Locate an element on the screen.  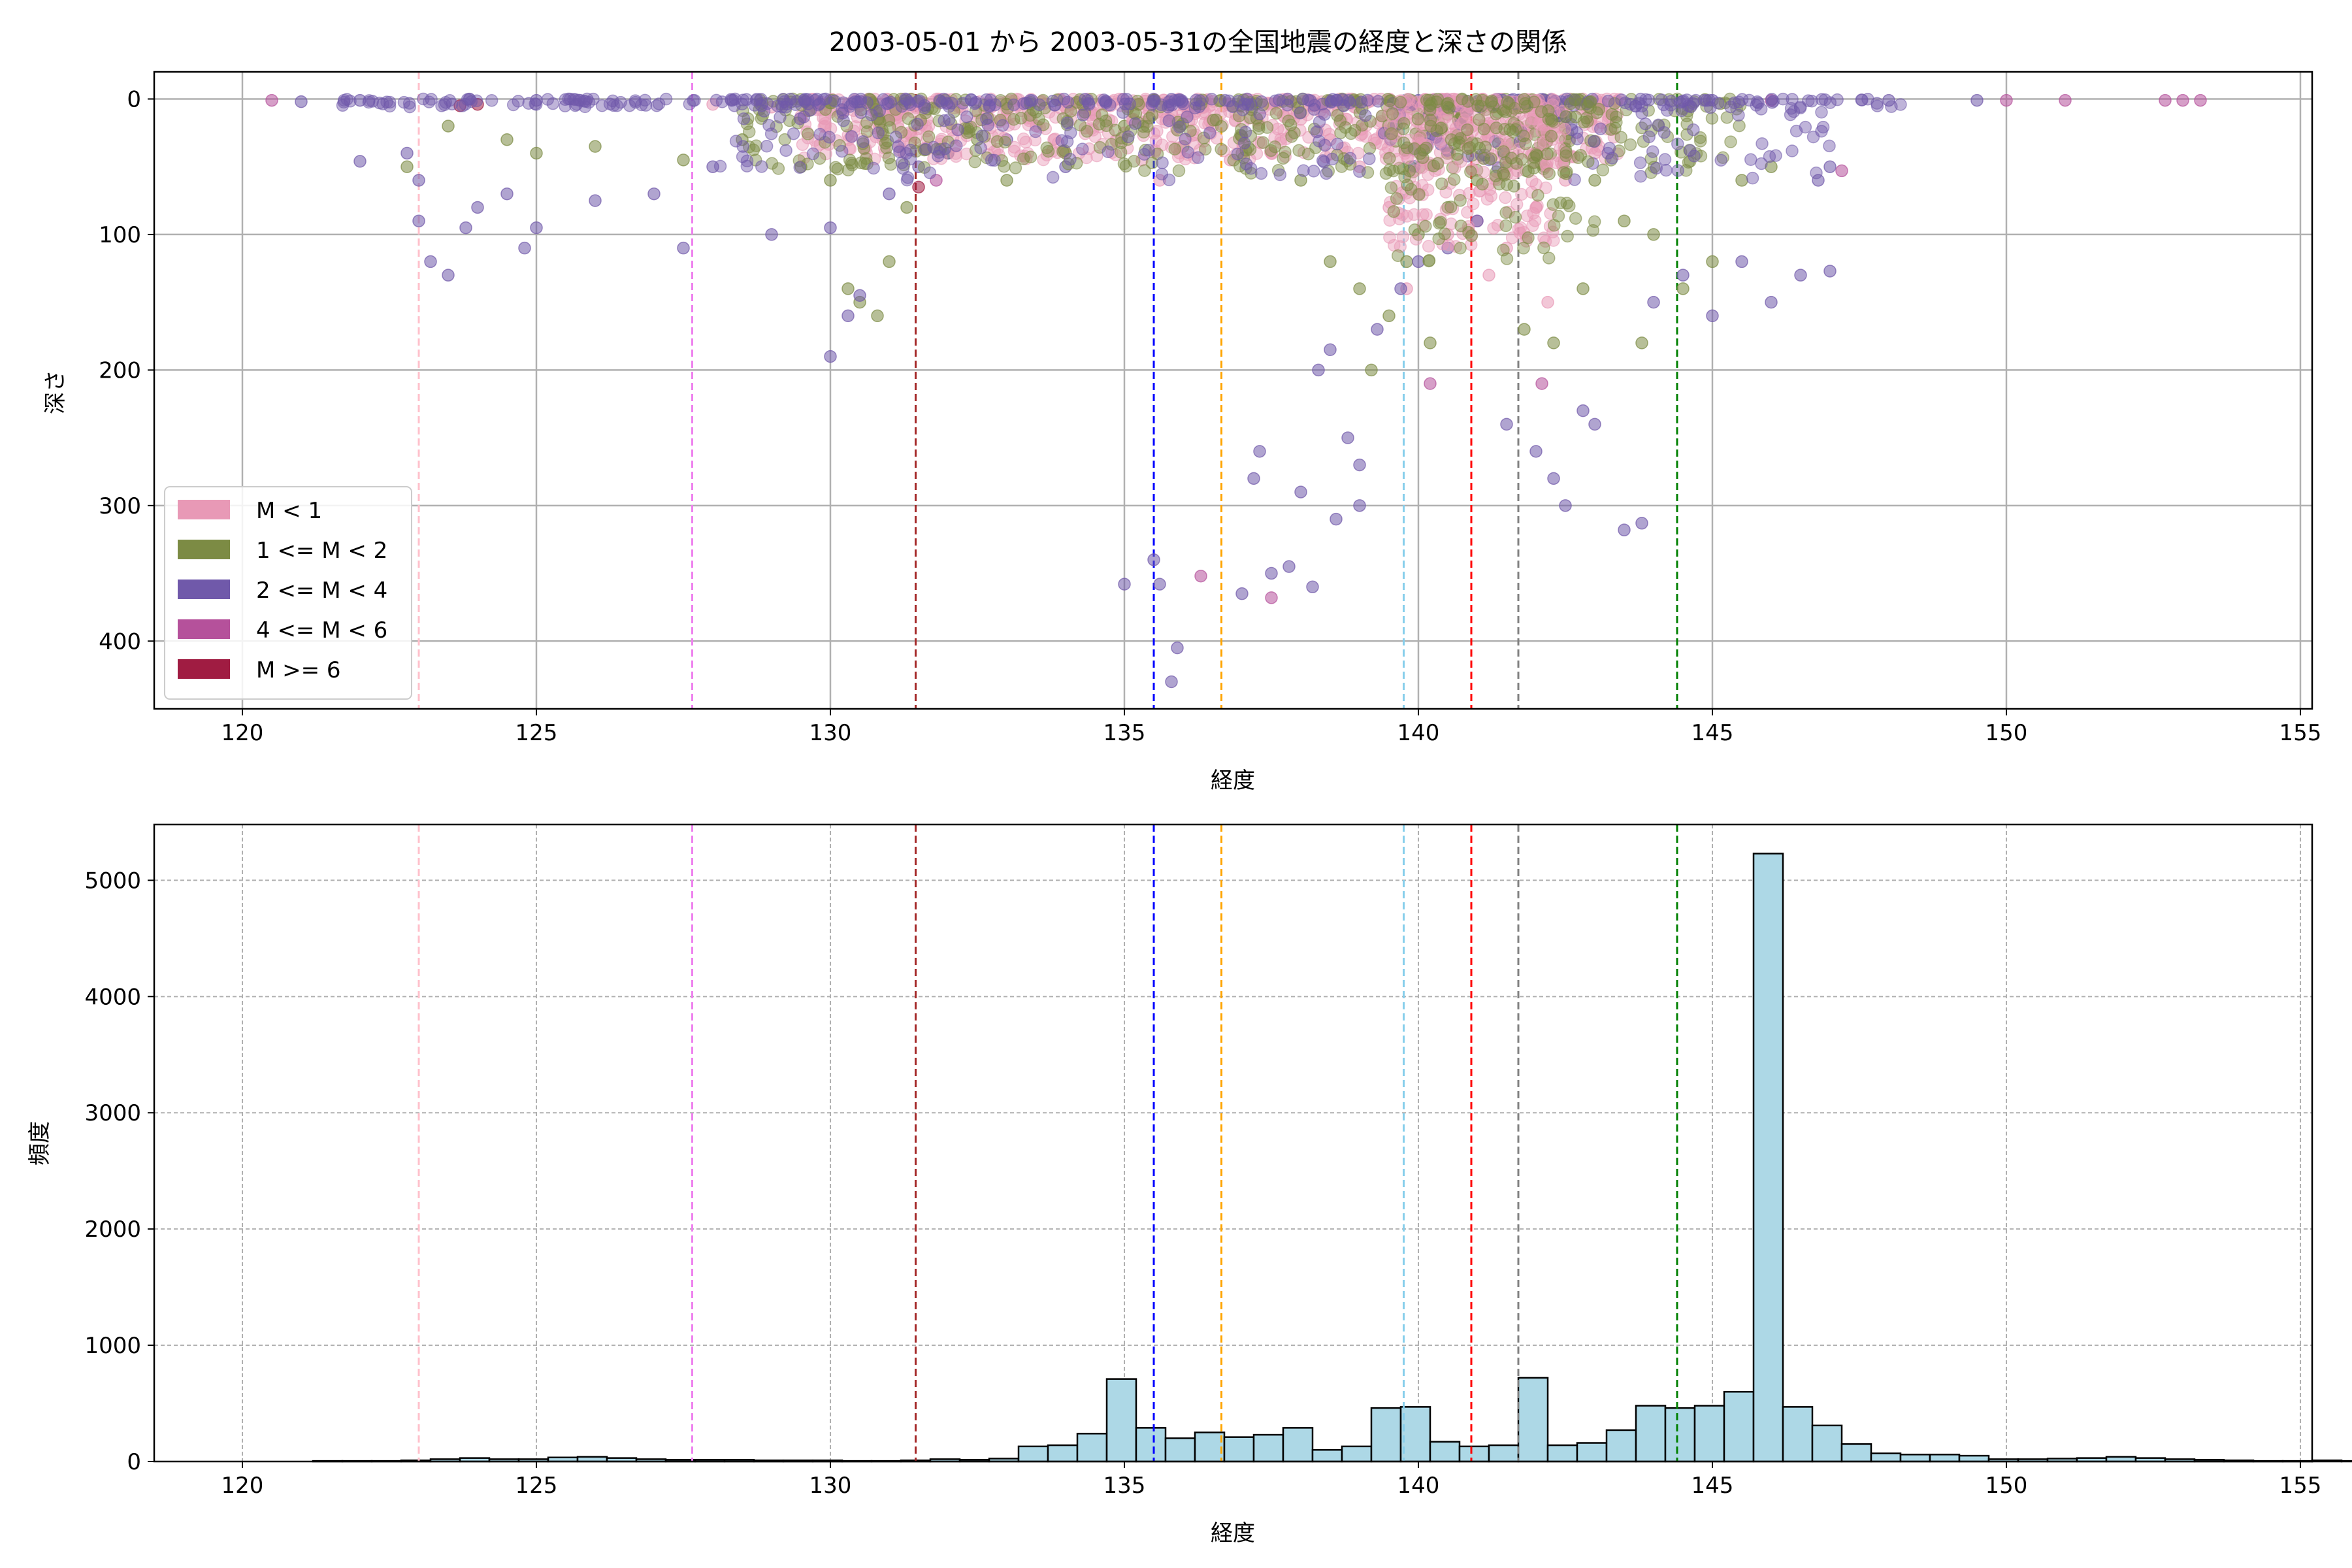
histogram-y-tick-label: 2000 is located at coordinates (112, 1230).